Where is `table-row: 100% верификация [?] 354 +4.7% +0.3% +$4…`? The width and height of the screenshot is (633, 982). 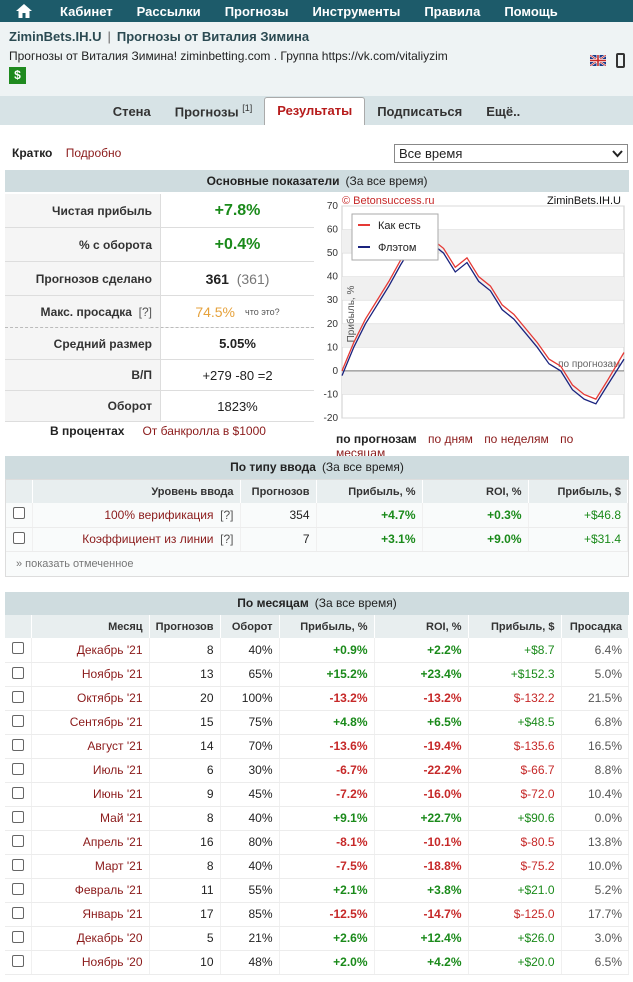
table-row: 100% верификация [?] 354 +4.7% +0.3% +$4… is located at coordinates (317, 515).